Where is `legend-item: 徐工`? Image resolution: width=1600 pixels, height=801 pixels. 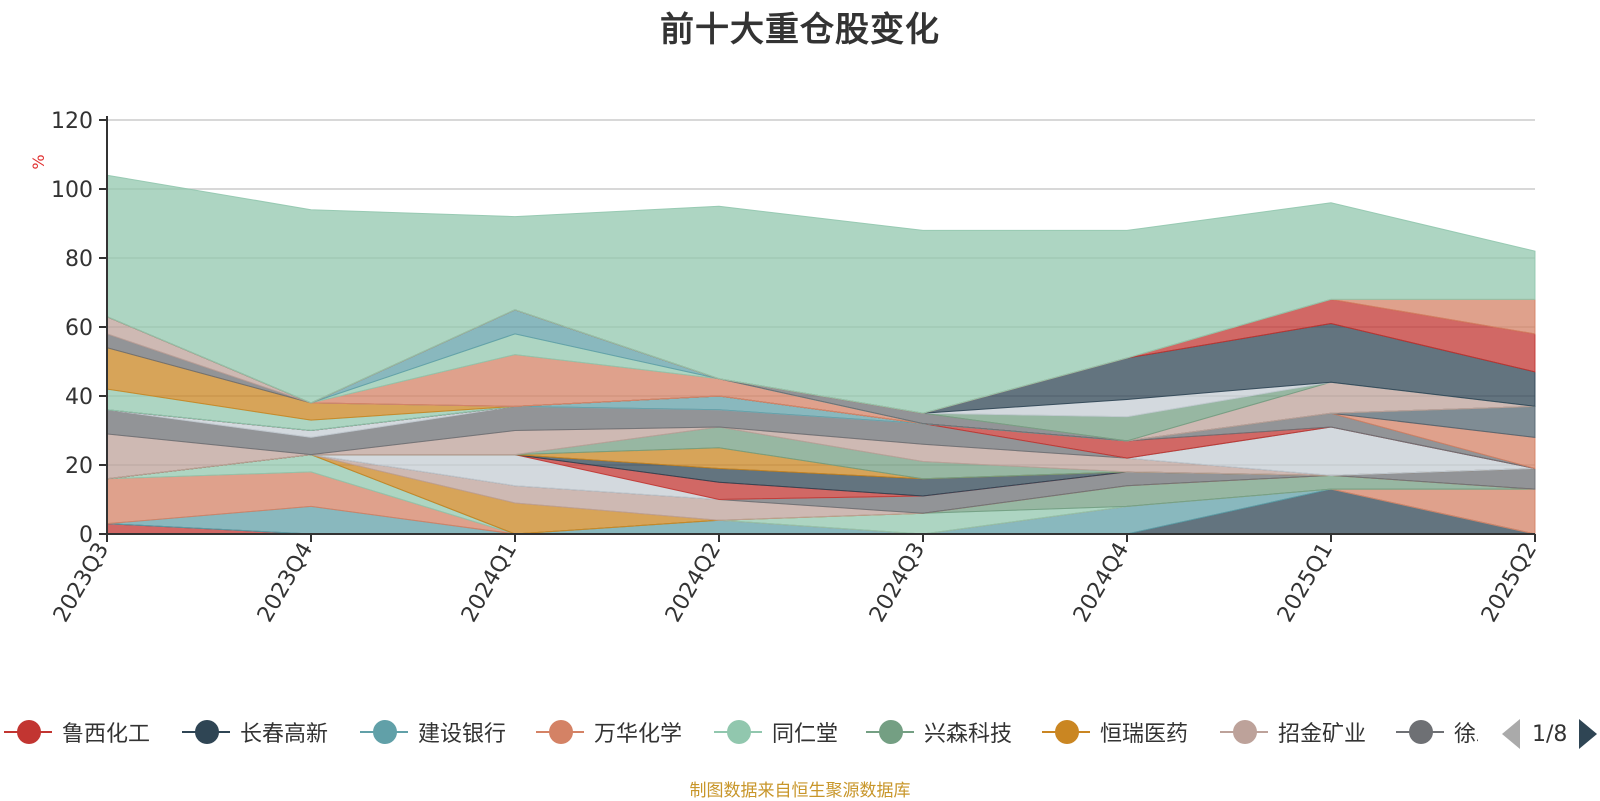
legend-item: 徐工 is located at coordinates (1435, 732).